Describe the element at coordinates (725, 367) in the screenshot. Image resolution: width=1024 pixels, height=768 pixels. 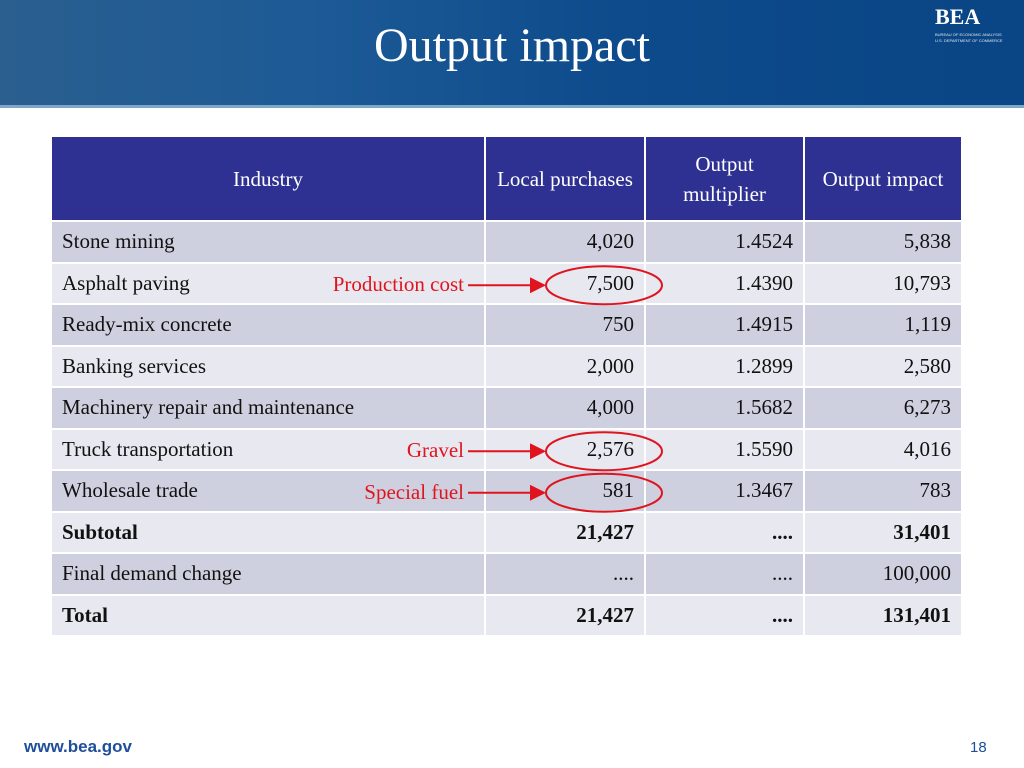
I see `table-cell: 1.2899` at that location.